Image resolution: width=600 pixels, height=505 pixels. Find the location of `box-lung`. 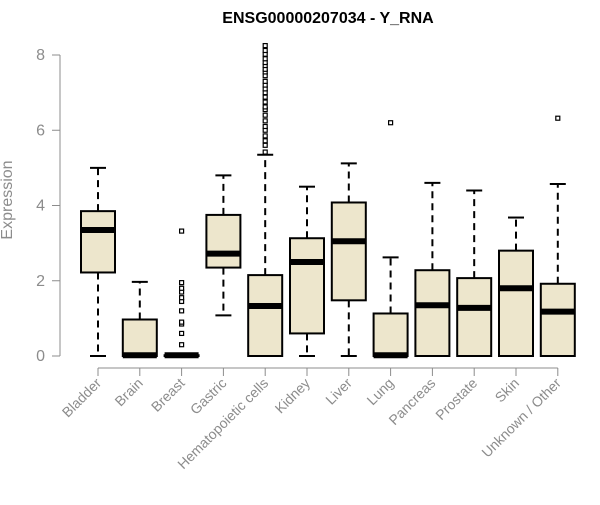

box-lung is located at coordinates (390, 239).